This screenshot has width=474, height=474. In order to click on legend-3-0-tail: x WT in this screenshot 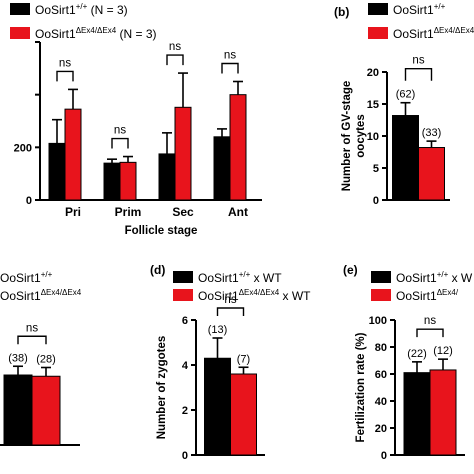, I will do `click(266, 278)`.